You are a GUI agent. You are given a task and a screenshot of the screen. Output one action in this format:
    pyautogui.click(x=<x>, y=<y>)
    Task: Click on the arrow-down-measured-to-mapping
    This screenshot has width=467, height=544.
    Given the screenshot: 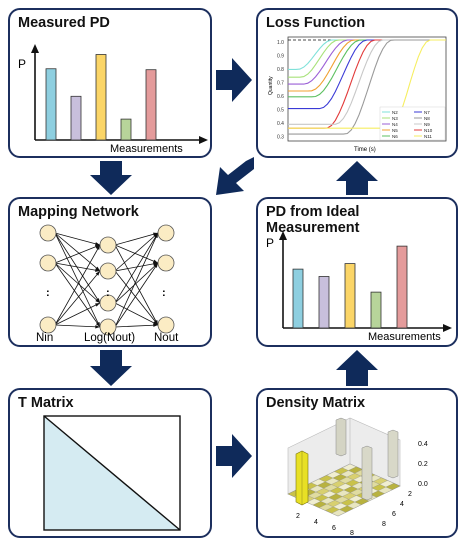 What is the action you would take?
    pyautogui.click(x=111, y=178)
    